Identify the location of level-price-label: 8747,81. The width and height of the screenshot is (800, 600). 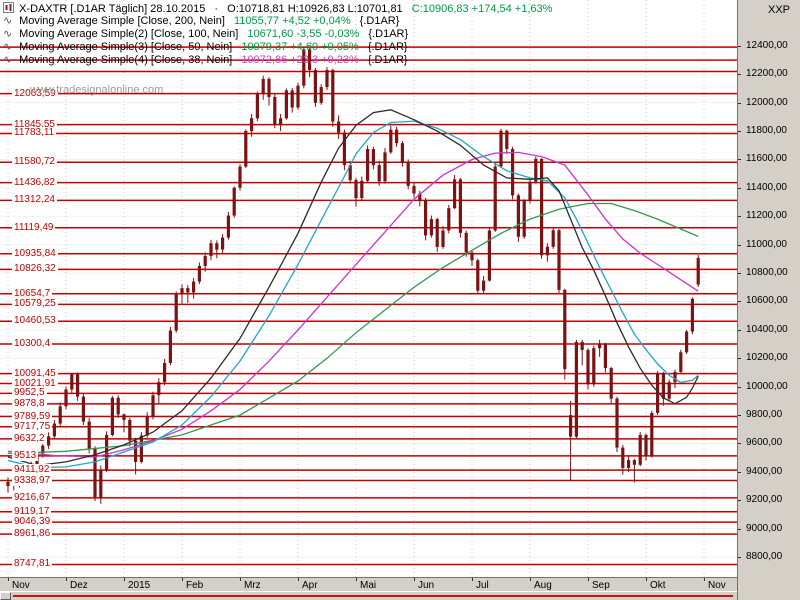
(32, 564).